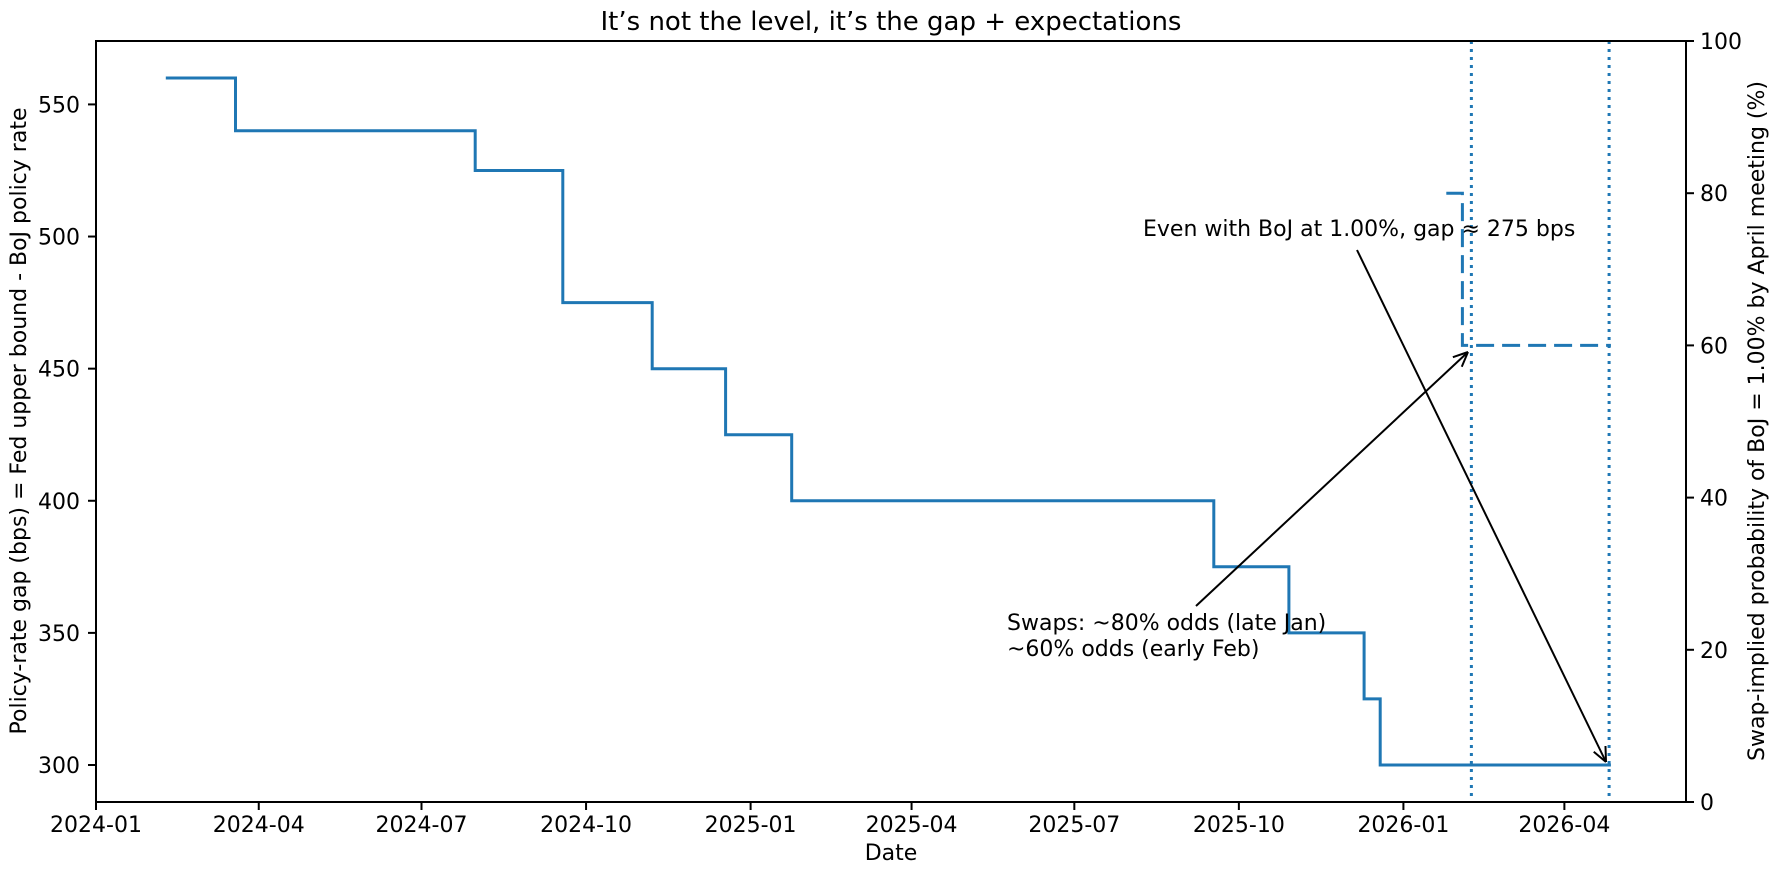  Describe the element at coordinates (1714, 346) in the screenshot. I see `right-tick-label: 60` at that location.